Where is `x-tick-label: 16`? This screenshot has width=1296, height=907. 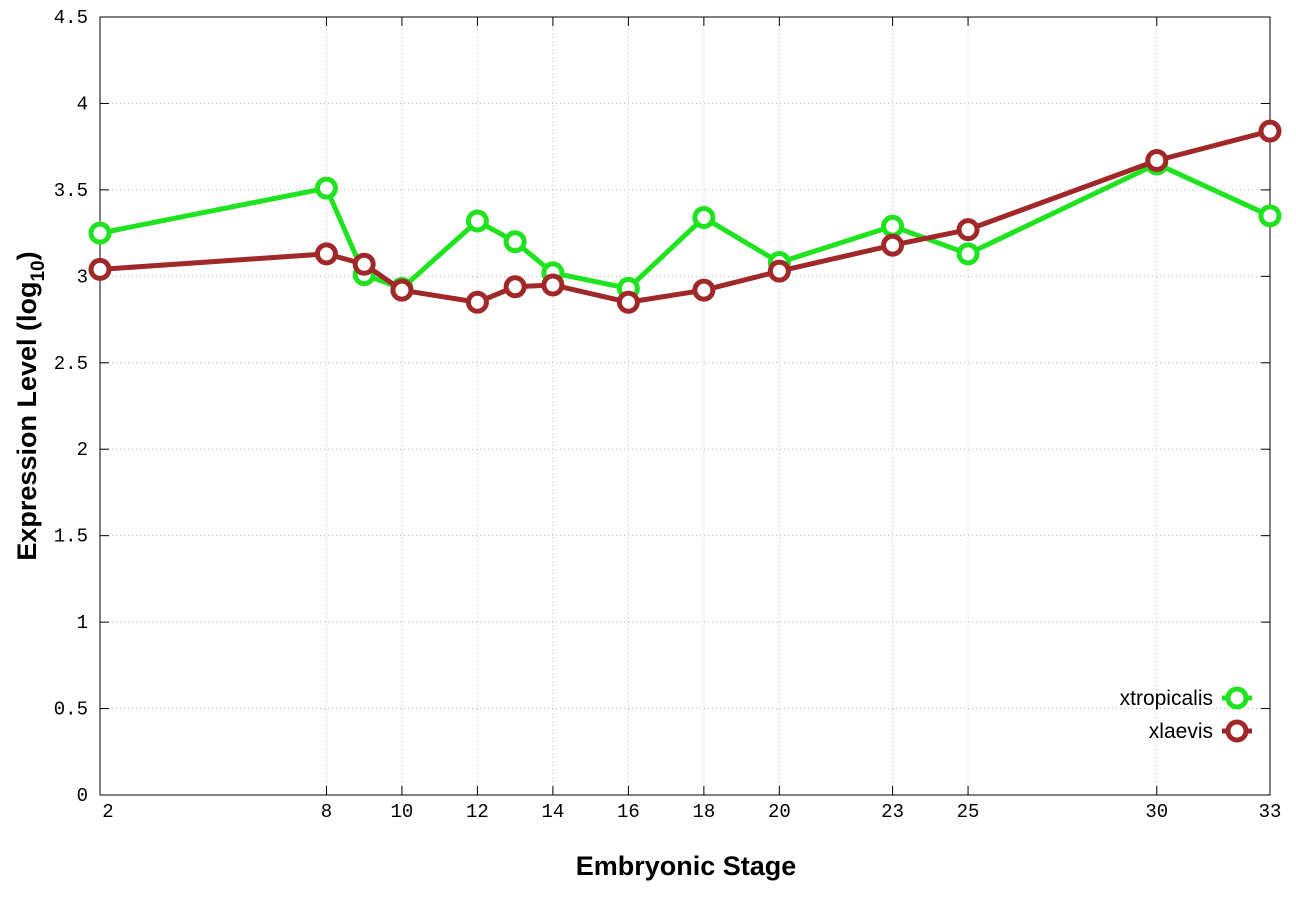 x-tick-label: 16 is located at coordinates (628, 812).